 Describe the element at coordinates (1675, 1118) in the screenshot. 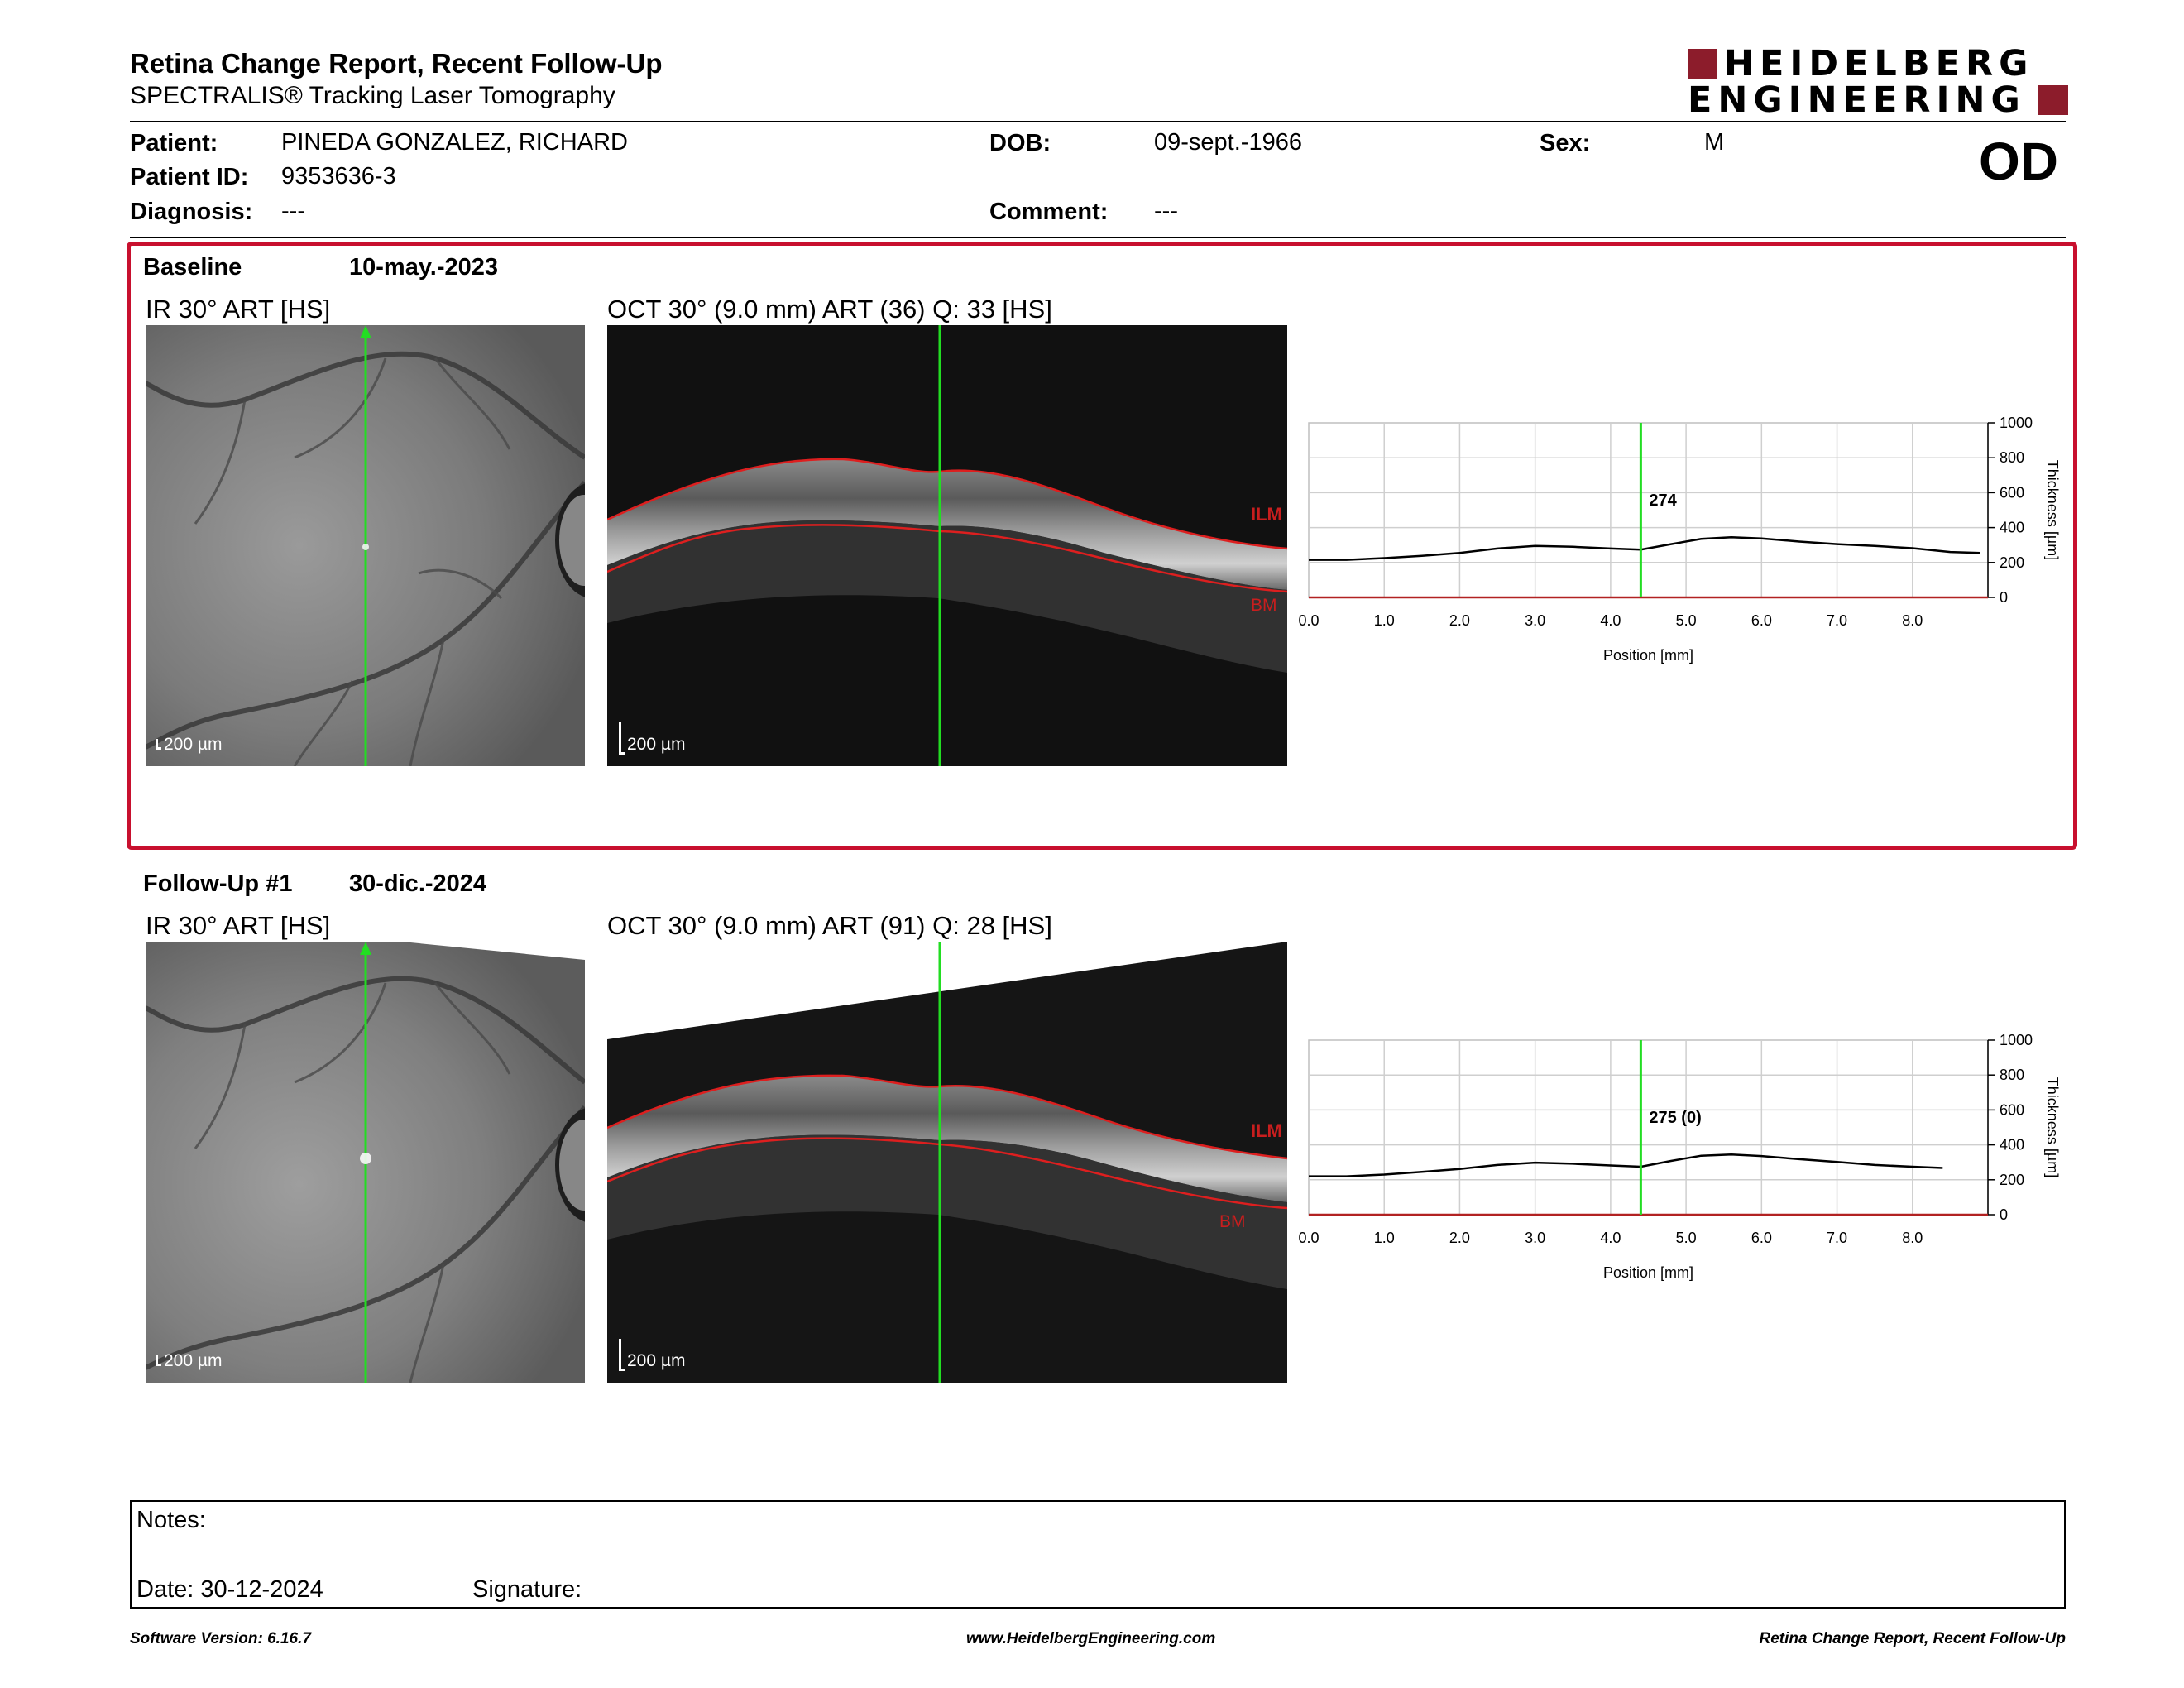

I see `thickness-value-label: 275 (0)` at that location.